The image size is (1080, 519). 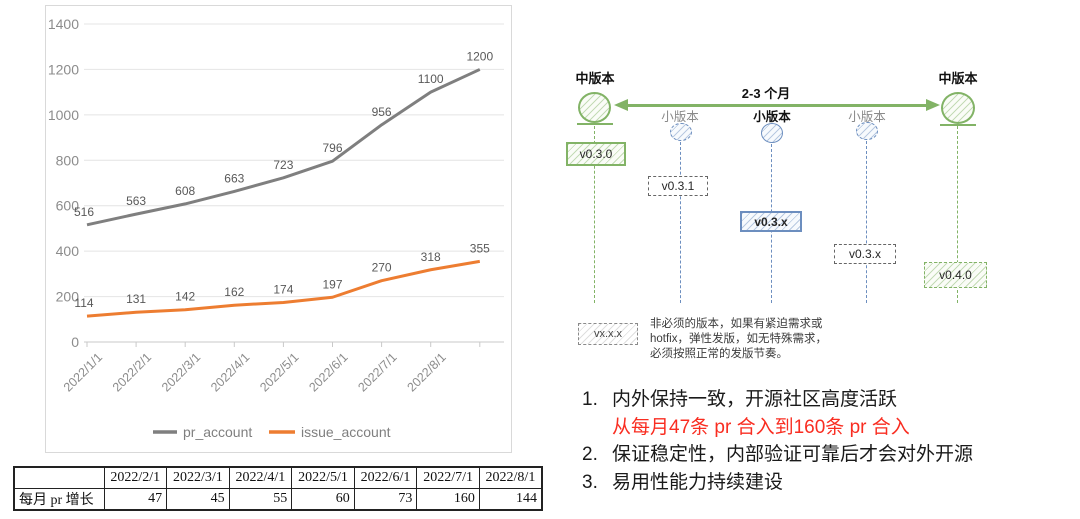 I want to click on legend-note-line-1: 非必须的版本，如果有紧迫需求或, so click(x=736, y=324).